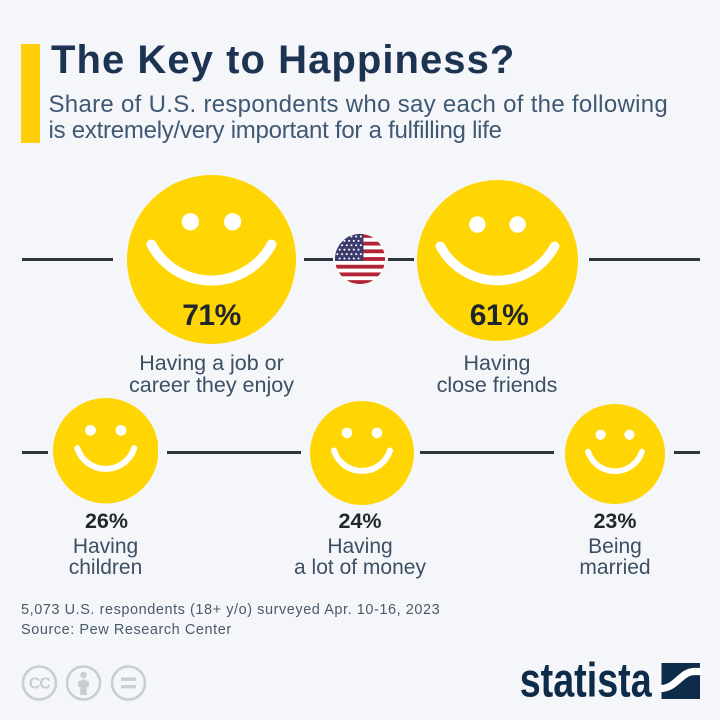 The width and height of the screenshot is (720, 720). Describe the element at coordinates (40, 684) in the screenshot. I see `svg-text: CC` at that location.